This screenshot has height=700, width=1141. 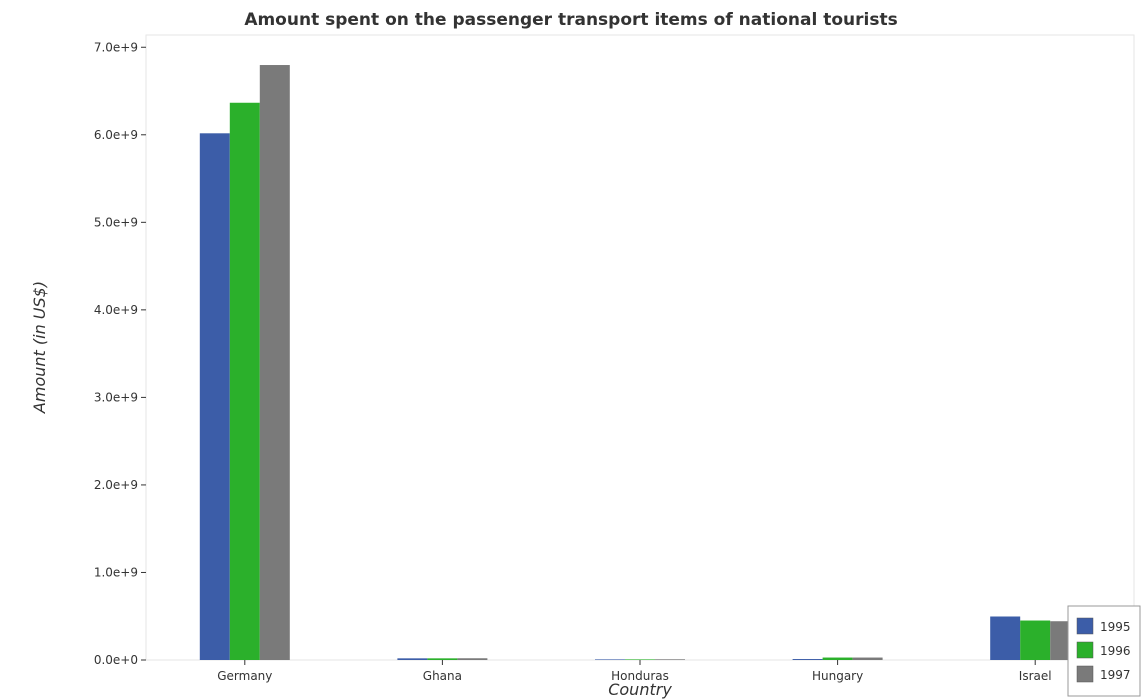 What do you see at coordinates (867, 658) in the screenshot?
I see `bar-hungary-1997` at bounding box center [867, 658].